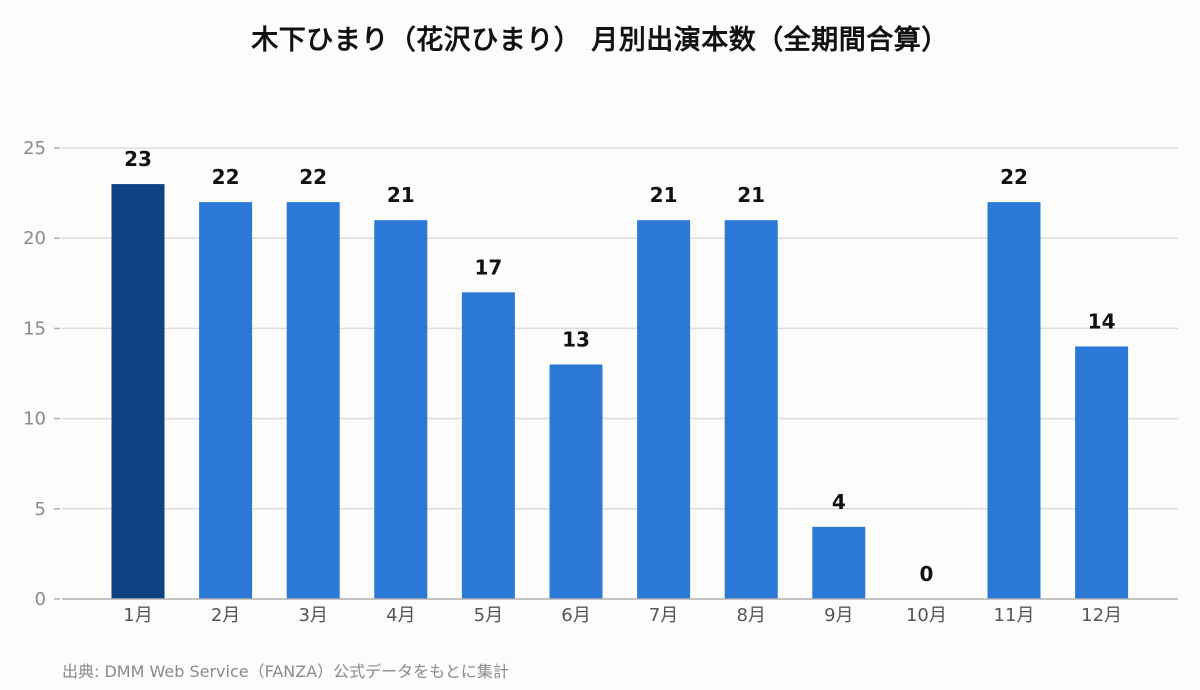 Image resolution: width=1200 pixels, height=690 pixels. What do you see at coordinates (138, 159) in the screenshot?
I see `bar-value-label: 23` at bounding box center [138, 159].